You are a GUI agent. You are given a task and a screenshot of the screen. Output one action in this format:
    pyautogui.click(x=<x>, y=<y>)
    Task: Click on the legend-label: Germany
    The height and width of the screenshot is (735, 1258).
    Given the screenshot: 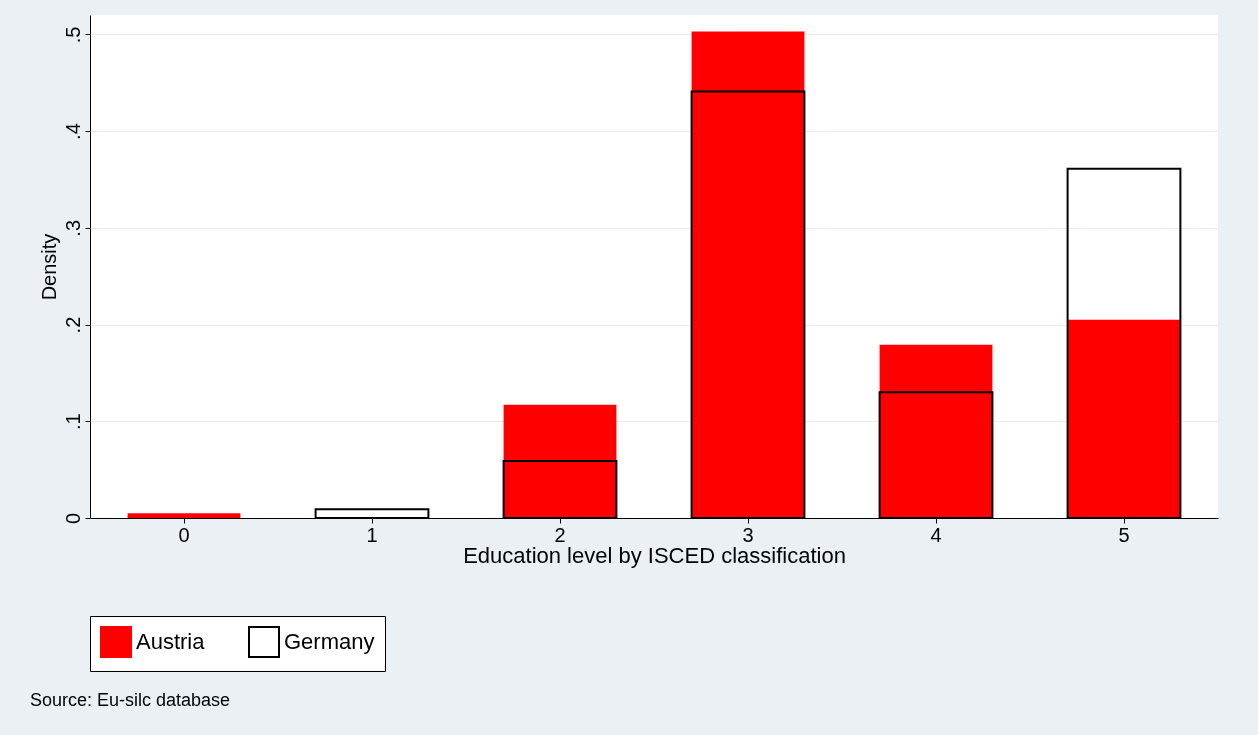 What is the action you would take?
    pyautogui.click(x=329, y=641)
    